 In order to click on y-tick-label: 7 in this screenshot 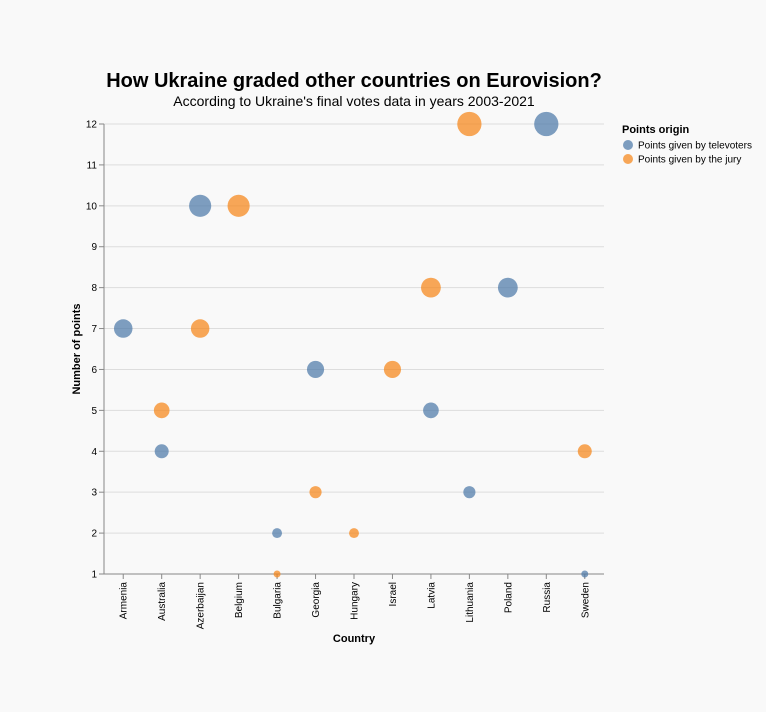, I will do `click(94, 329)`.